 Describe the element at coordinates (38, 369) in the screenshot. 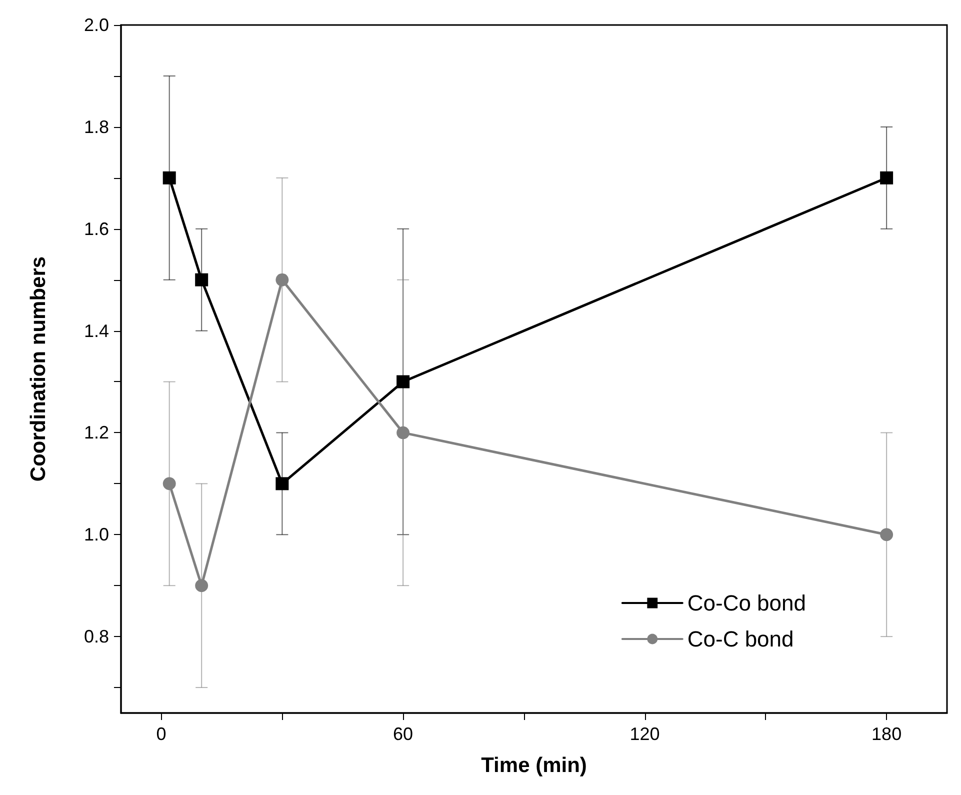

I see `y-axis-title: Coordination numbers` at that location.